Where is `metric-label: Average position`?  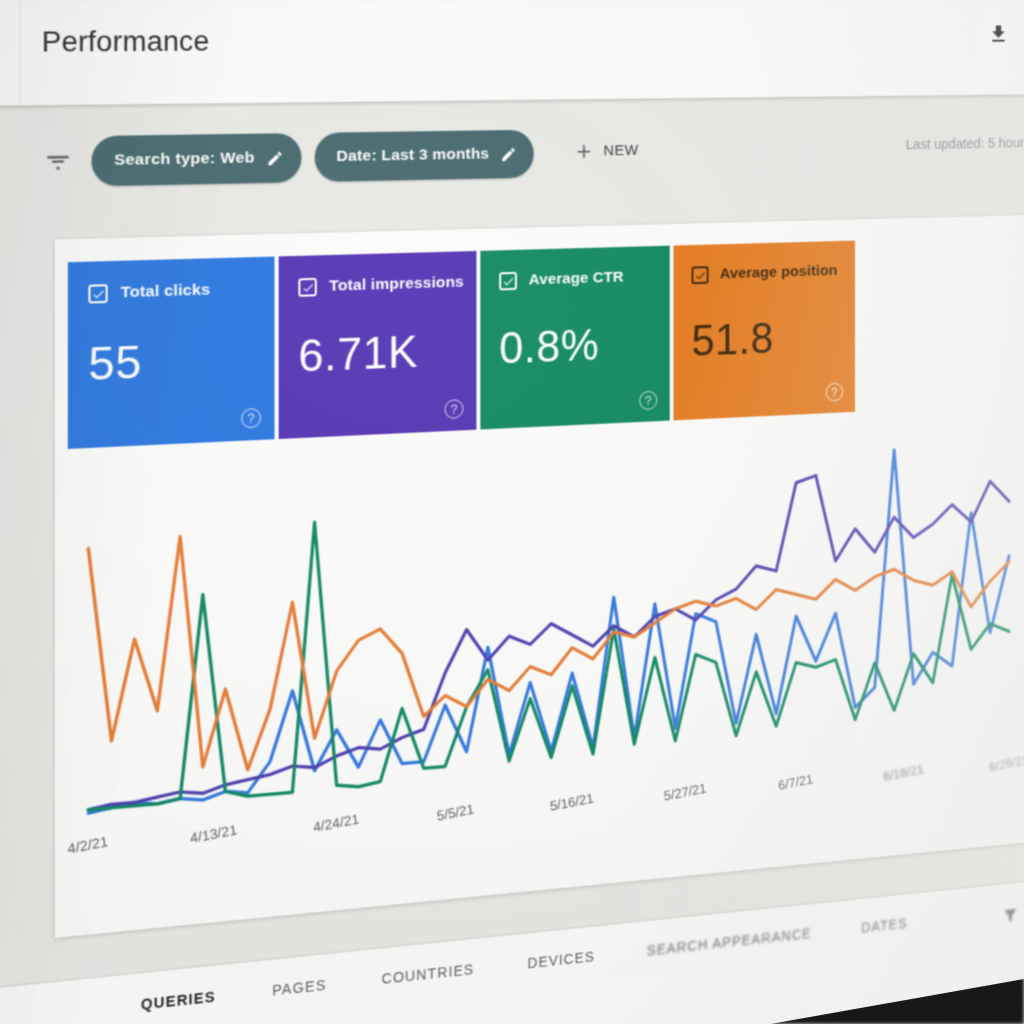
metric-label: Average position is located at coordinates (778, 272).